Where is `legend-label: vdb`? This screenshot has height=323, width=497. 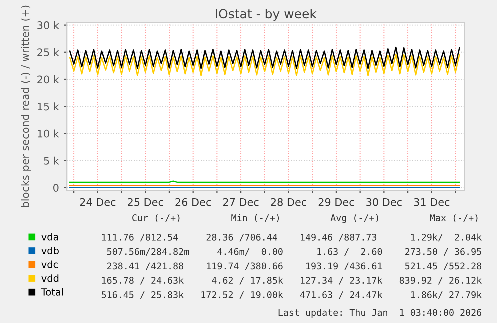
legend-label: vdb is located at coordinates (50, 251).